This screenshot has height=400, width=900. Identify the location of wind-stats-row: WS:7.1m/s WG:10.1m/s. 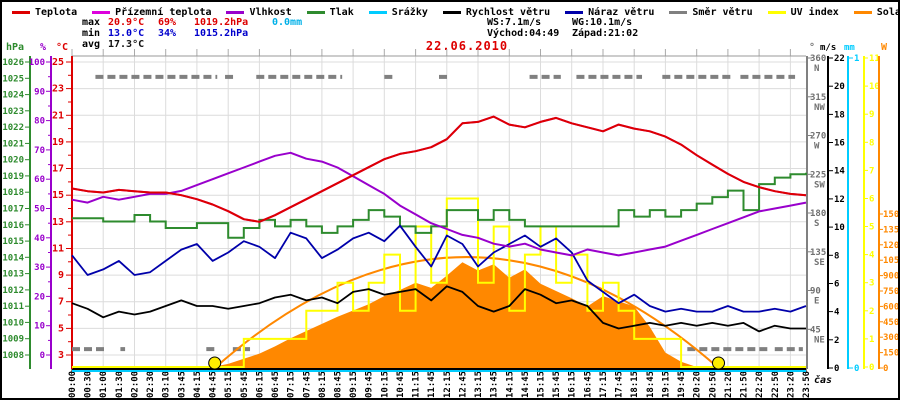
(562, 22).